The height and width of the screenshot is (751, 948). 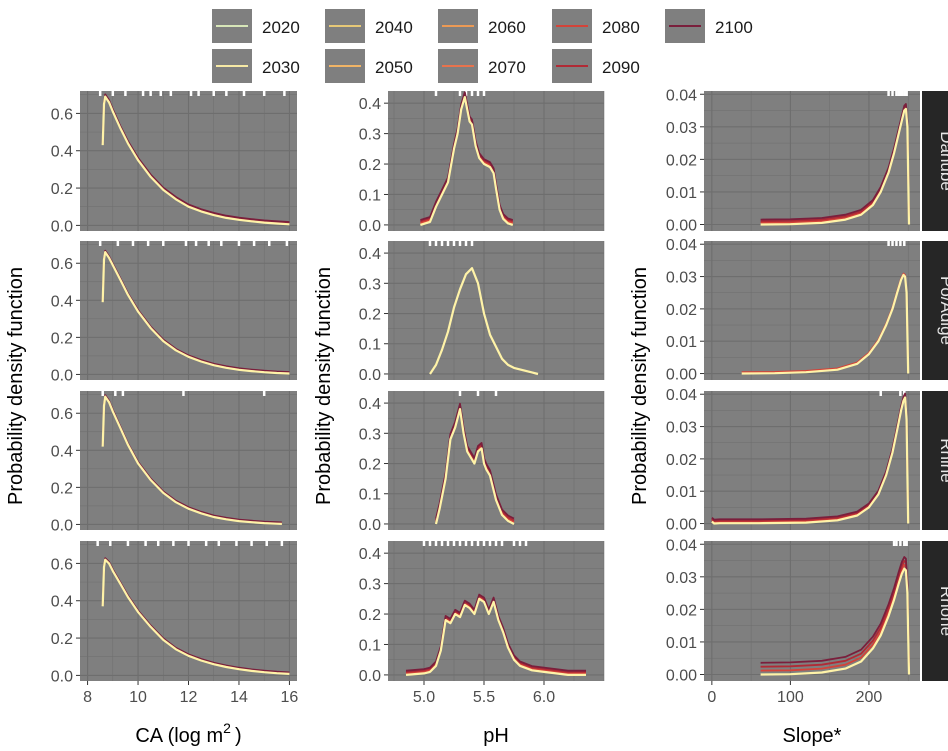 I want to click on legend-item-2040: 2040, so click(x=369, y=26).